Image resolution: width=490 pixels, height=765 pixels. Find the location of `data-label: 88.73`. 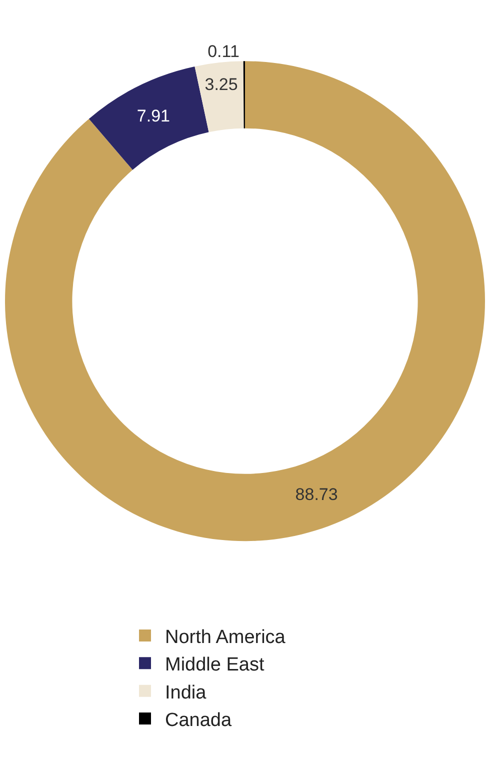

data-label: 88.73 is located at coordinates (316, 494).